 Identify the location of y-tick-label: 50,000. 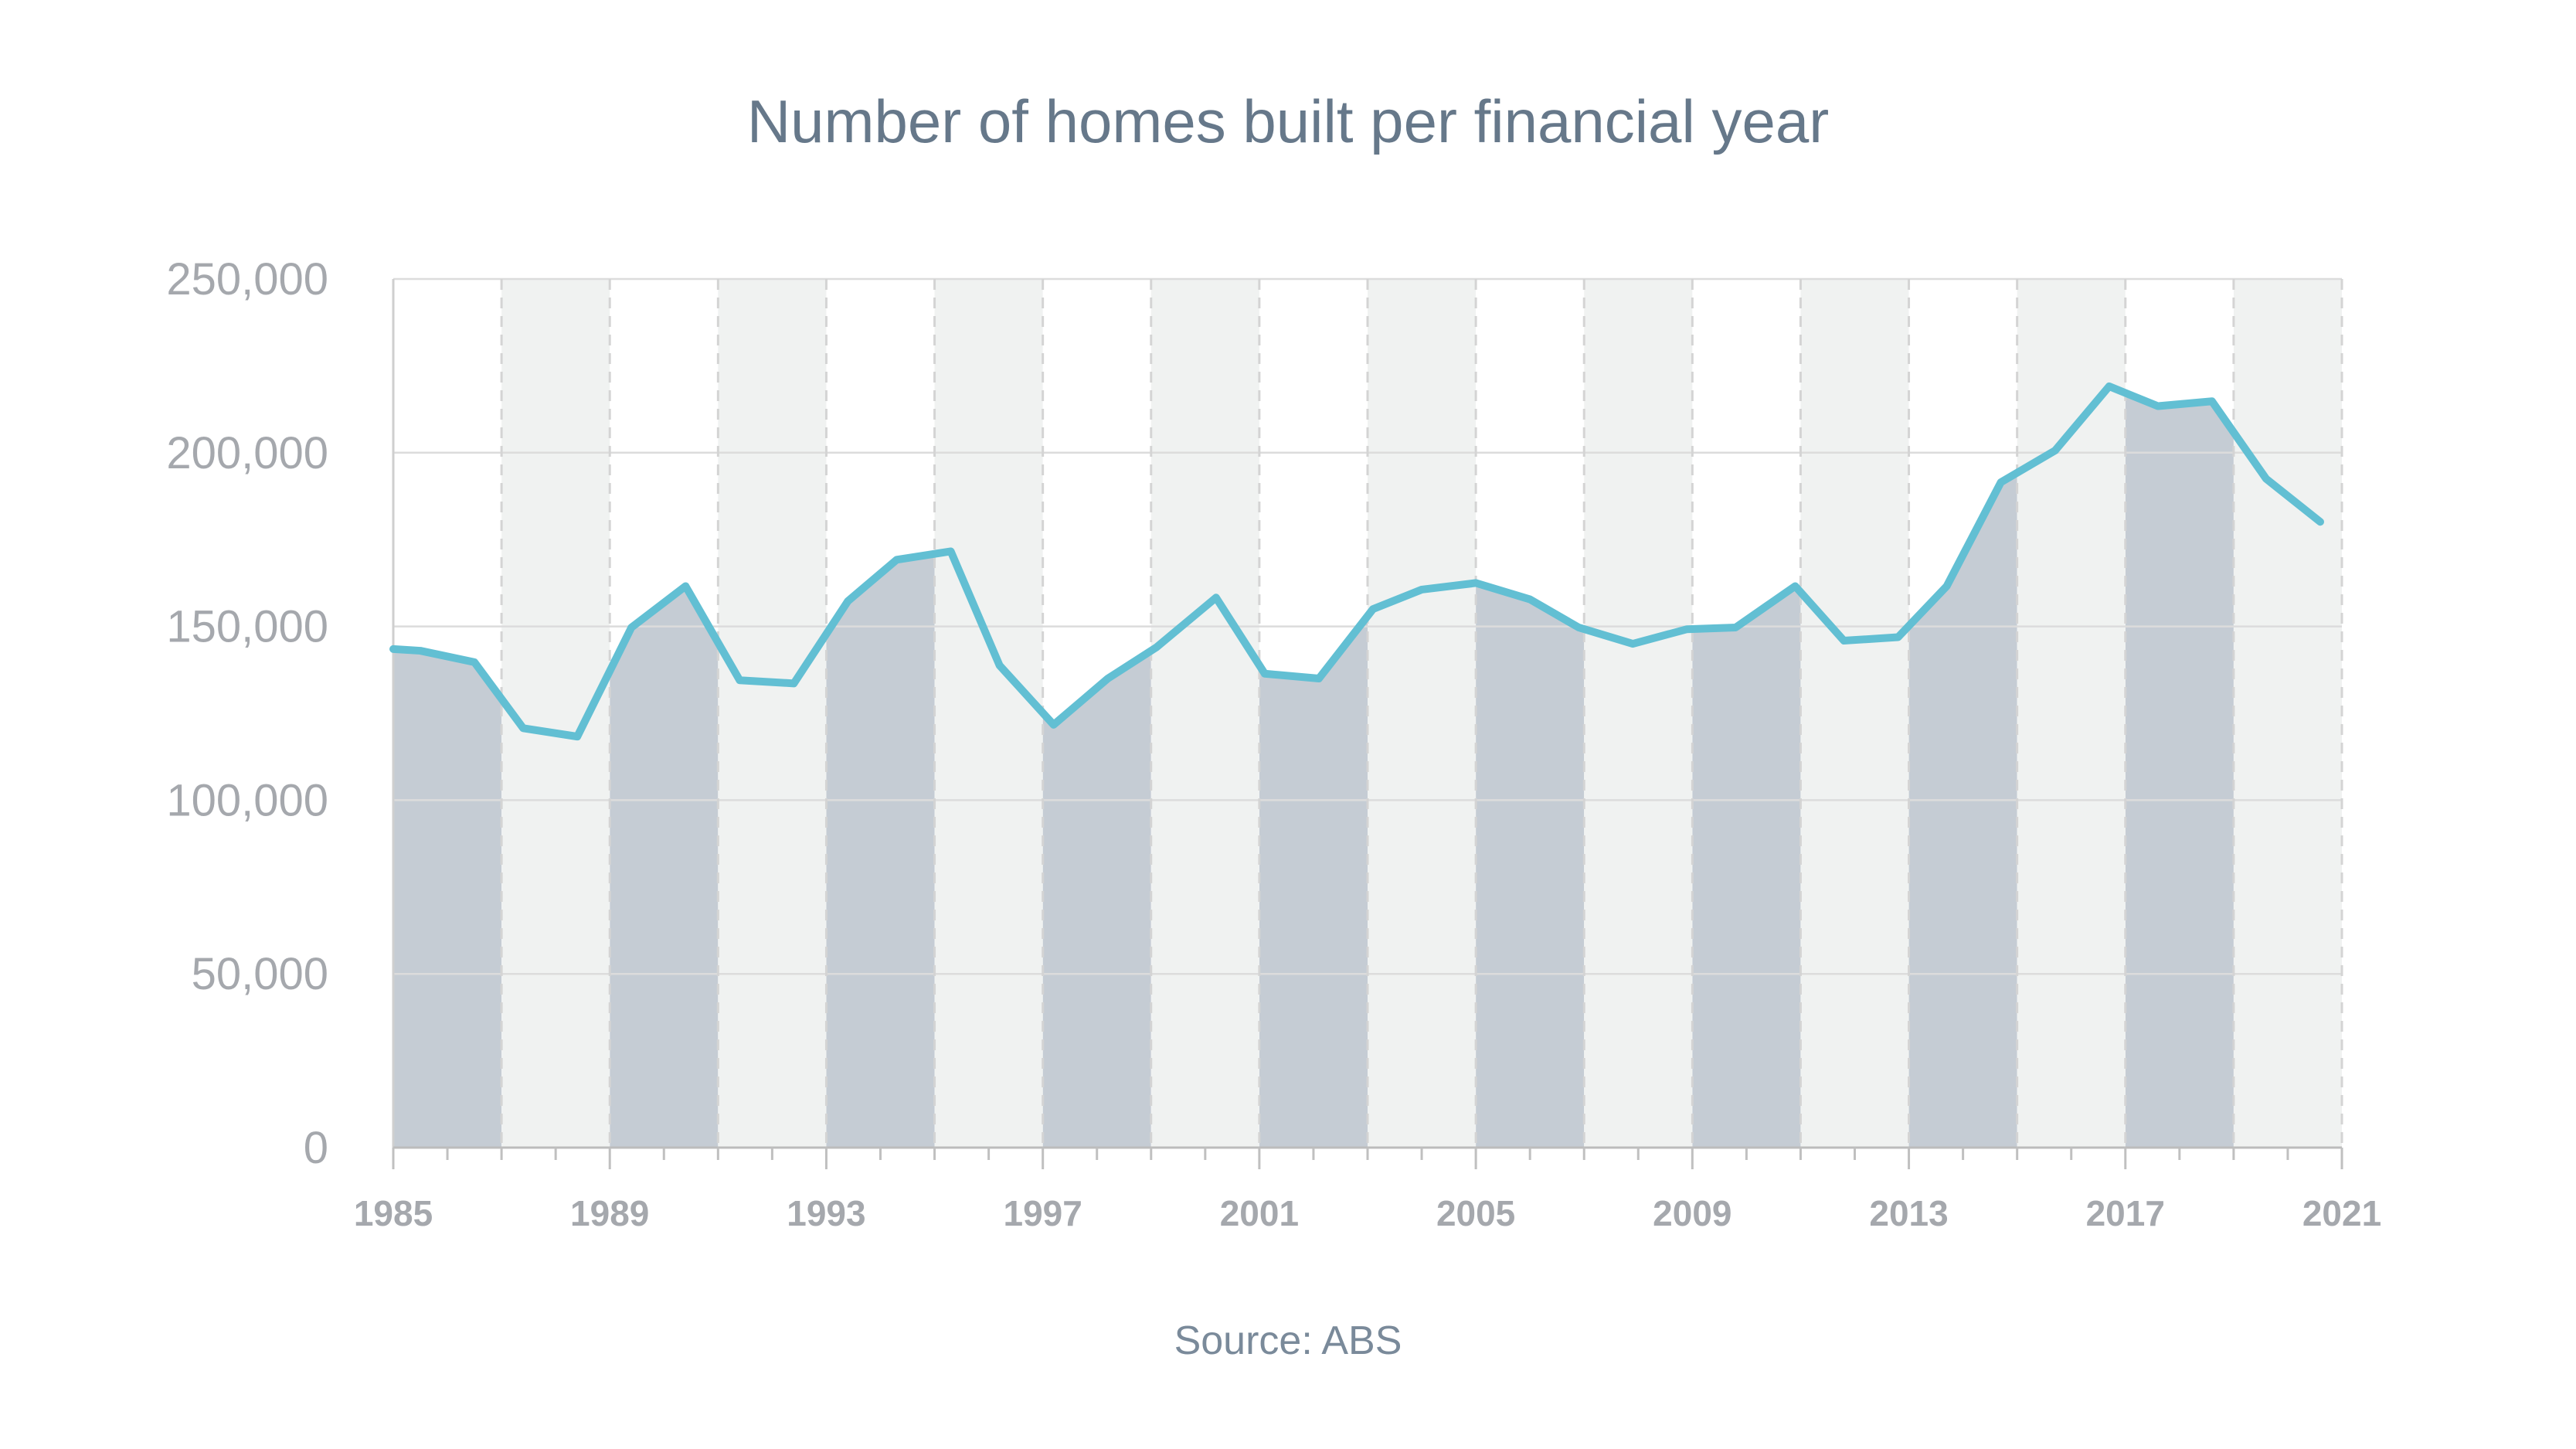
(260, 974).